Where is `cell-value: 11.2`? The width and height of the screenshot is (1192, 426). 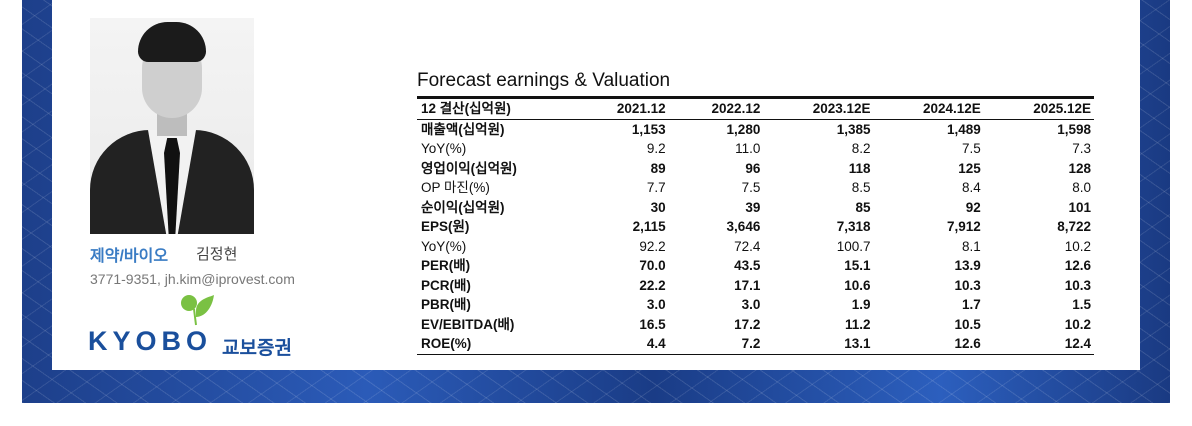
cell-value: 11.2 is located at coordinates (858, 324).